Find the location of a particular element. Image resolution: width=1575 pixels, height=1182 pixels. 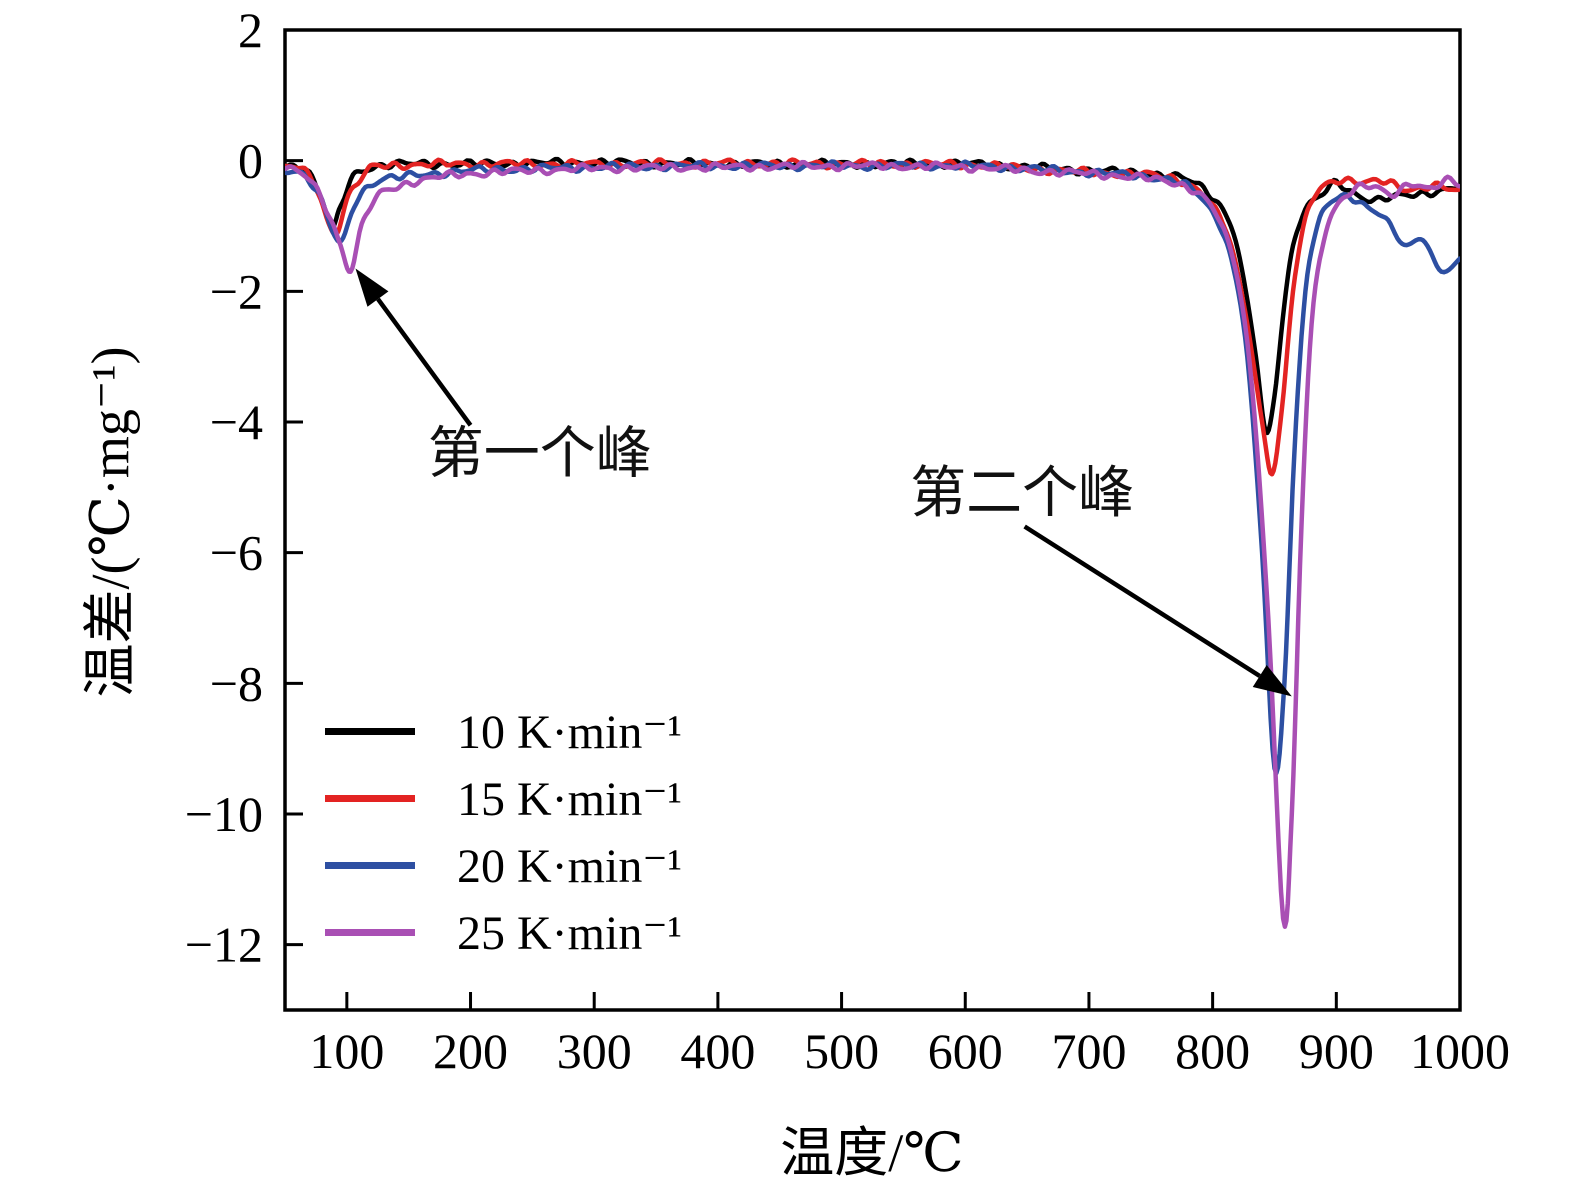

y-tick-label: 2 is located at coordinates (250, 30).